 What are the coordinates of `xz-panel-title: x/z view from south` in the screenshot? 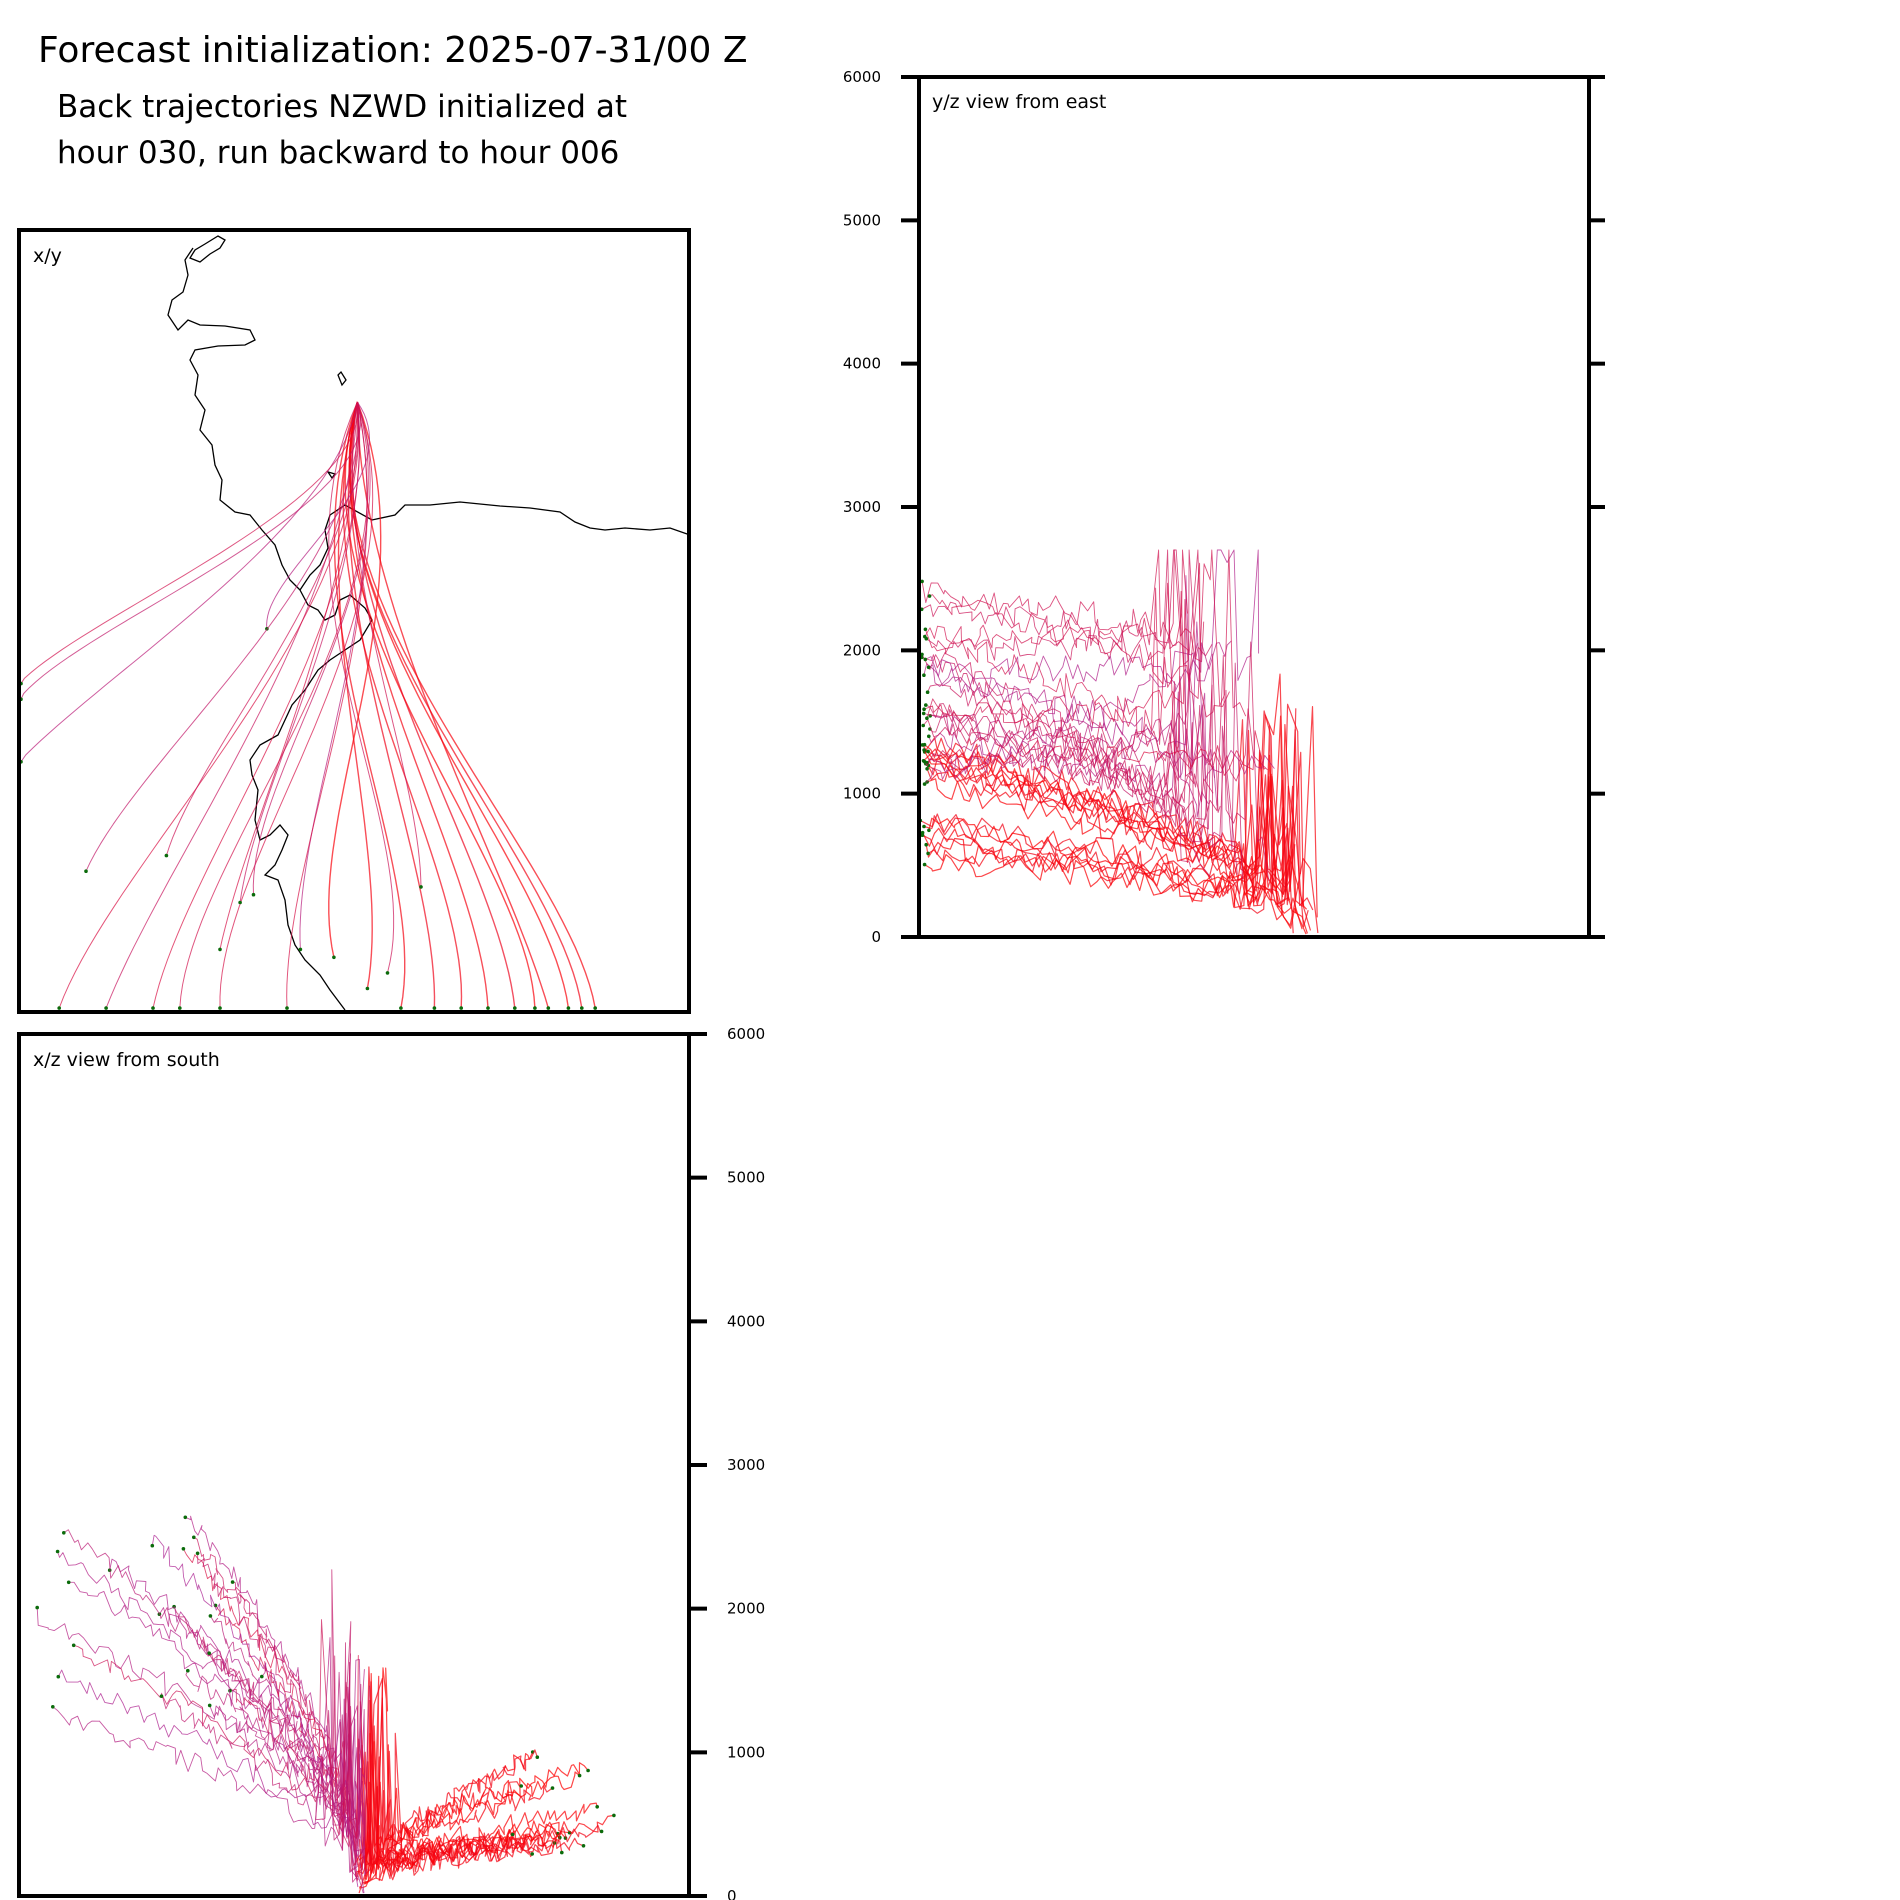 It's located at (126, 1060).